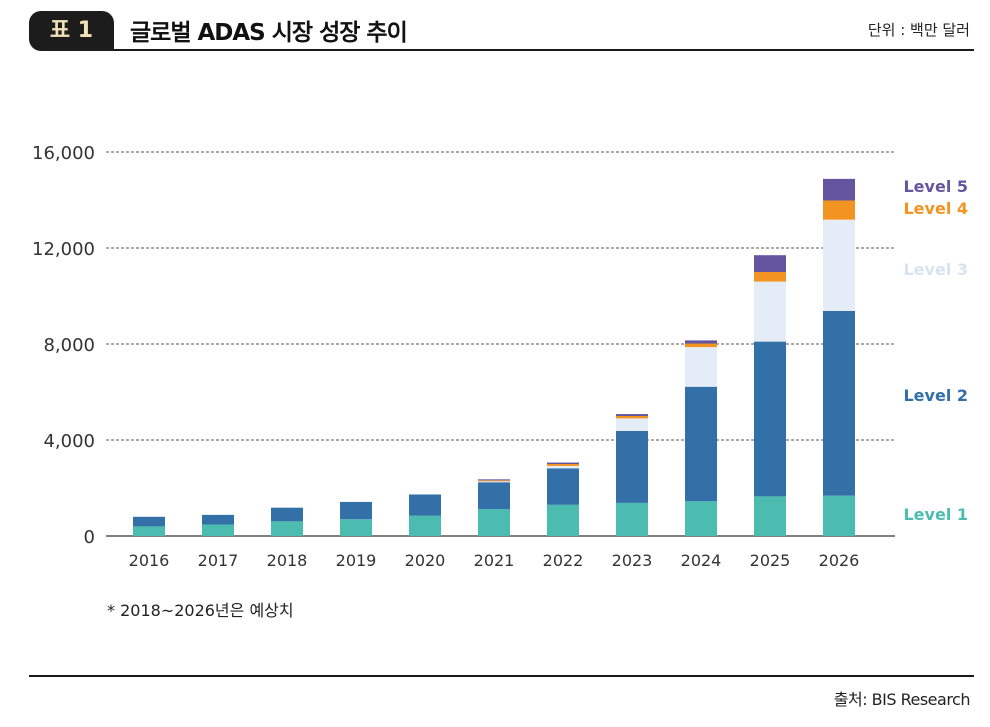 The image size is (990, 727). Describe the element at coordinates (701, 560) in the screenshot. I see `x-tick-label: 2024` at that location.